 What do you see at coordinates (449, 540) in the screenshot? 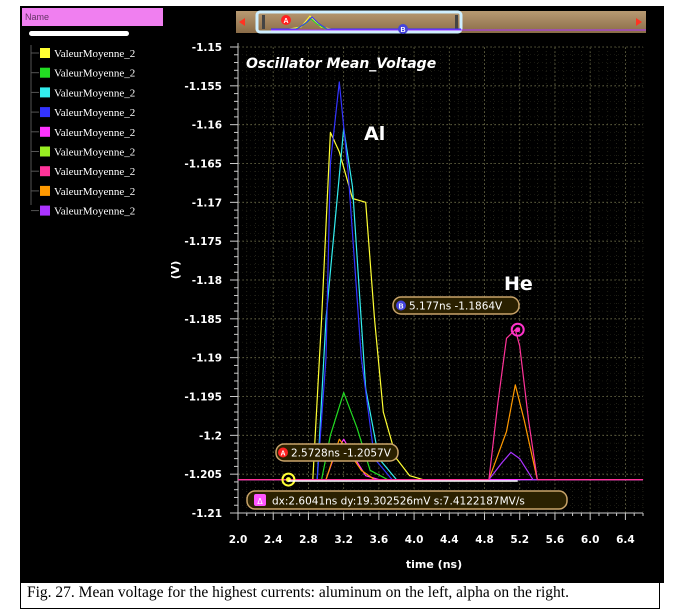
I see `x-tick-label: 4.4` at bounding box center [449, 540].